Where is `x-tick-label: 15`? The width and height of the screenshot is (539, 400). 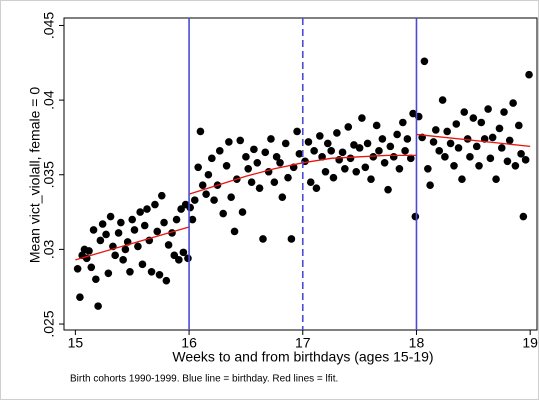
x-tick-label: 15 is located at coordinates (76, 343).